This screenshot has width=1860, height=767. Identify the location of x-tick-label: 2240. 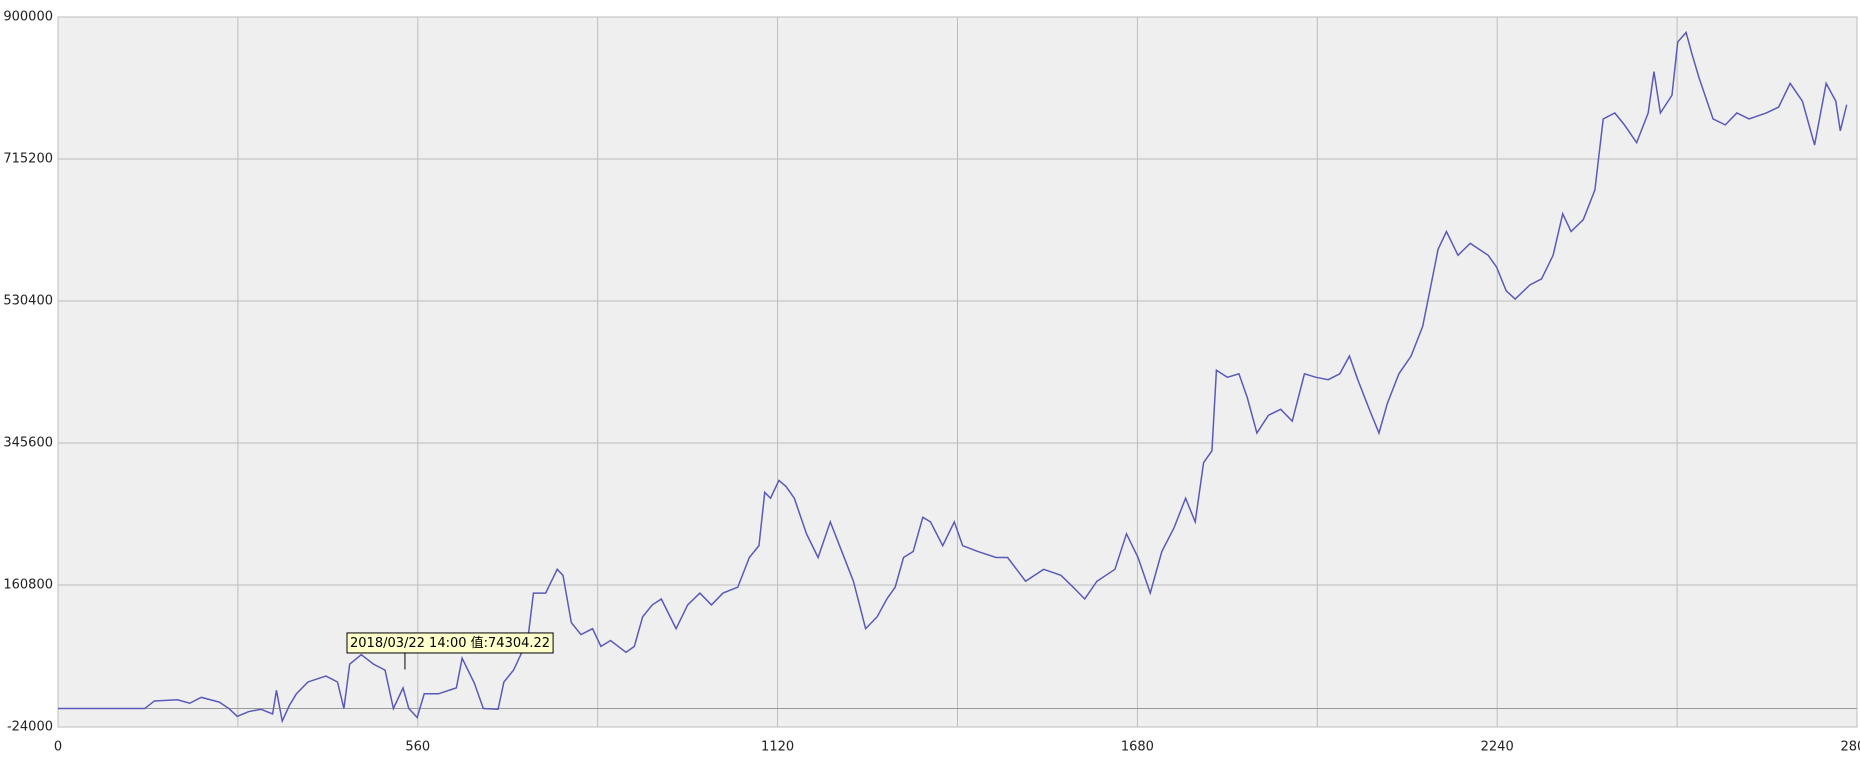
(1497, 747).